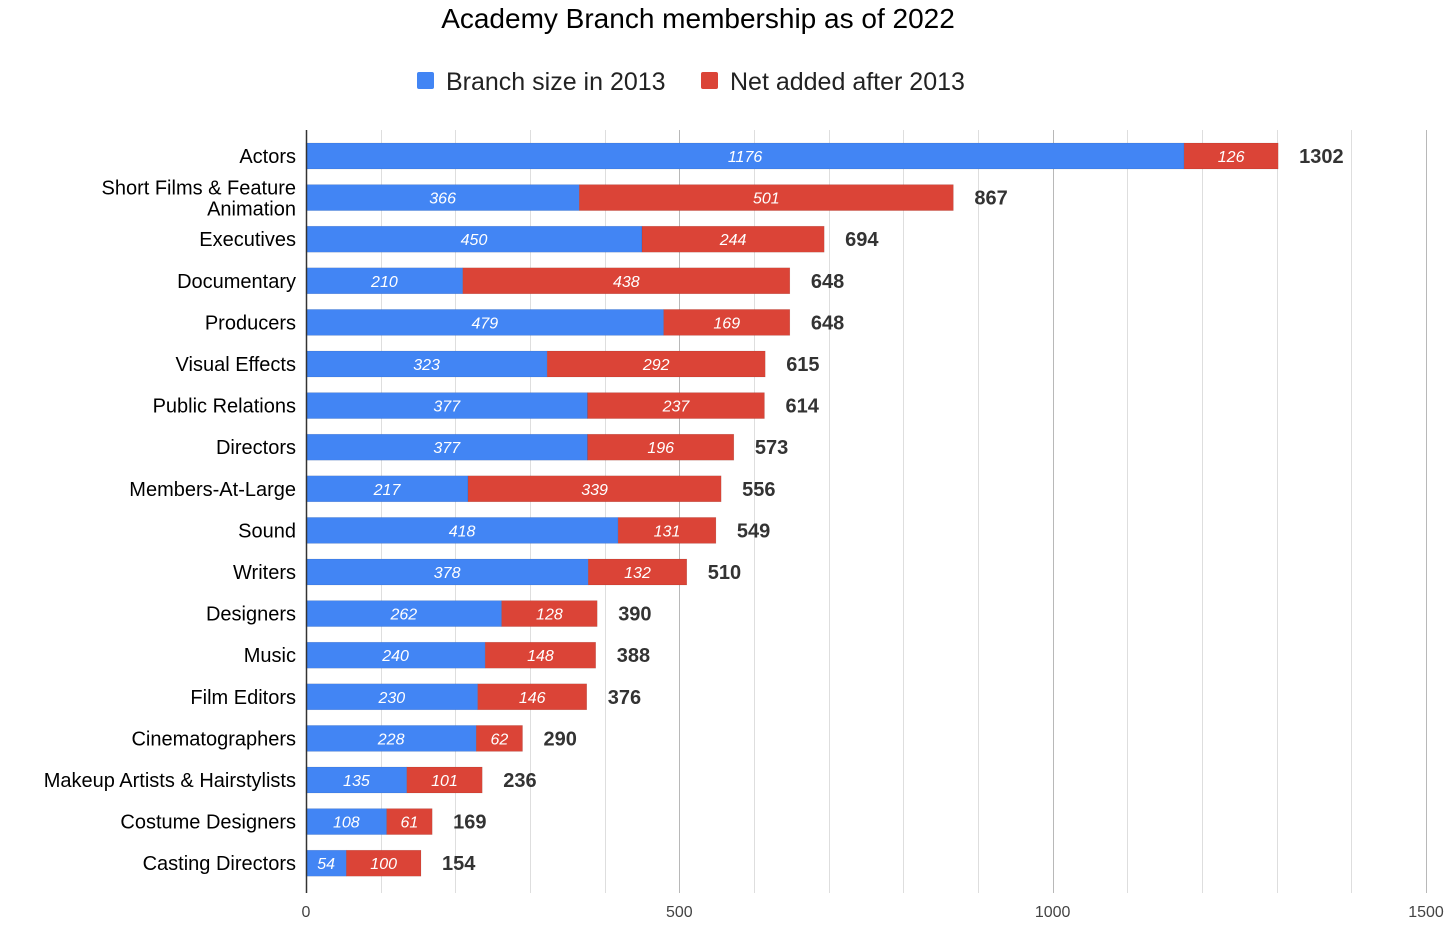 The image size is (1456, 926). What do you see at coordinates (873, 912) in the screenshot?
I see `x-axis-ticks: 0 500 1000 1500` at bounding box center [873, 912].